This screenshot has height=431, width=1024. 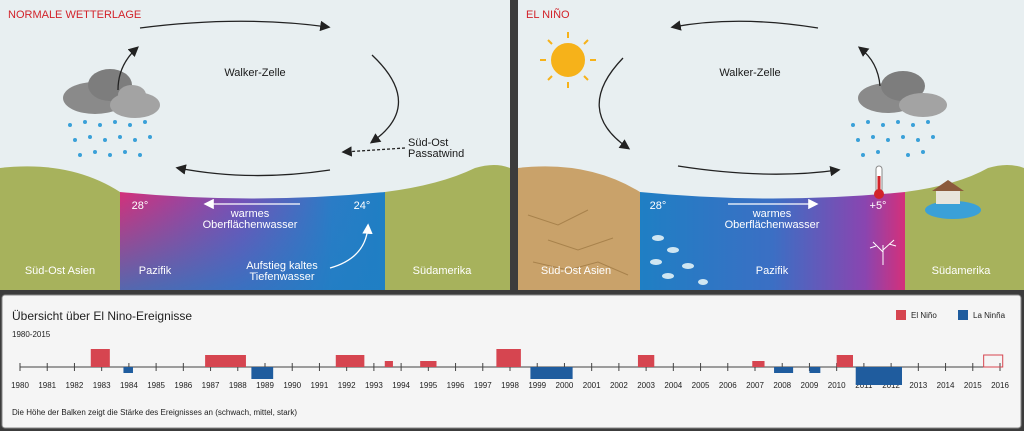 I want to click on year-label: 1985, so click(x=156, y=385).